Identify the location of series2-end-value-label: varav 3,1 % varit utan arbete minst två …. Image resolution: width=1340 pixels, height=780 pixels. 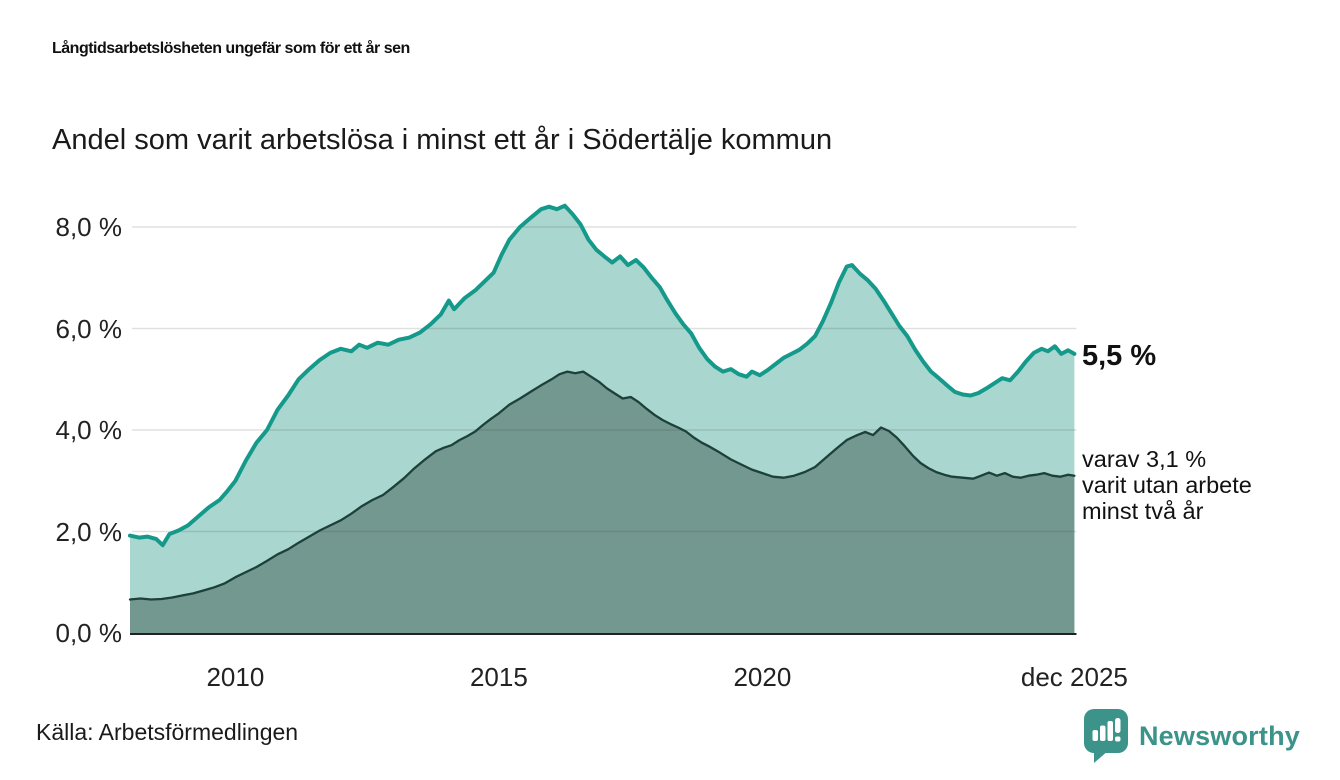
(1167, 485).